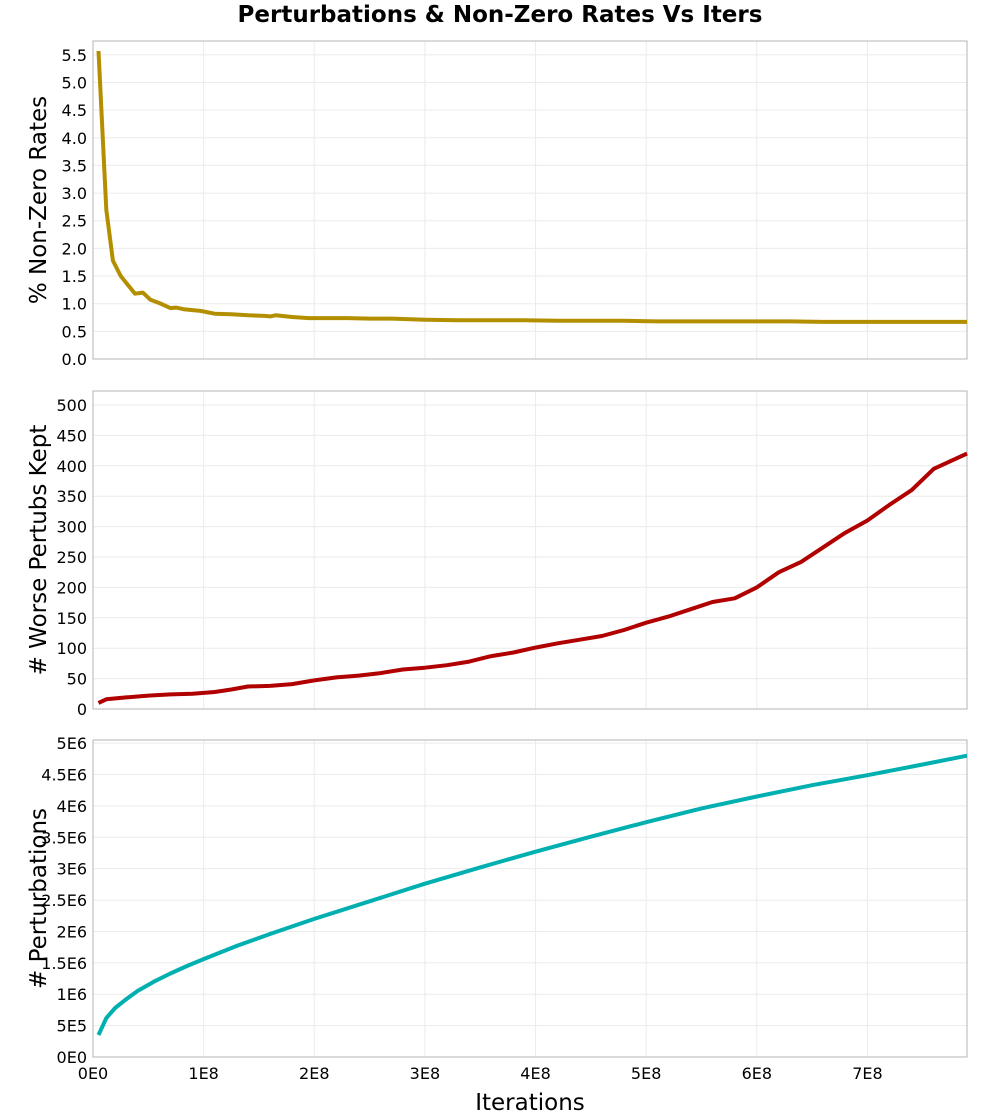  I want to click on x-axis: 0E0 1E8 2E8 3E8 4E8 5E8 6E8 7E8 Iterations, so click(480, 1090).